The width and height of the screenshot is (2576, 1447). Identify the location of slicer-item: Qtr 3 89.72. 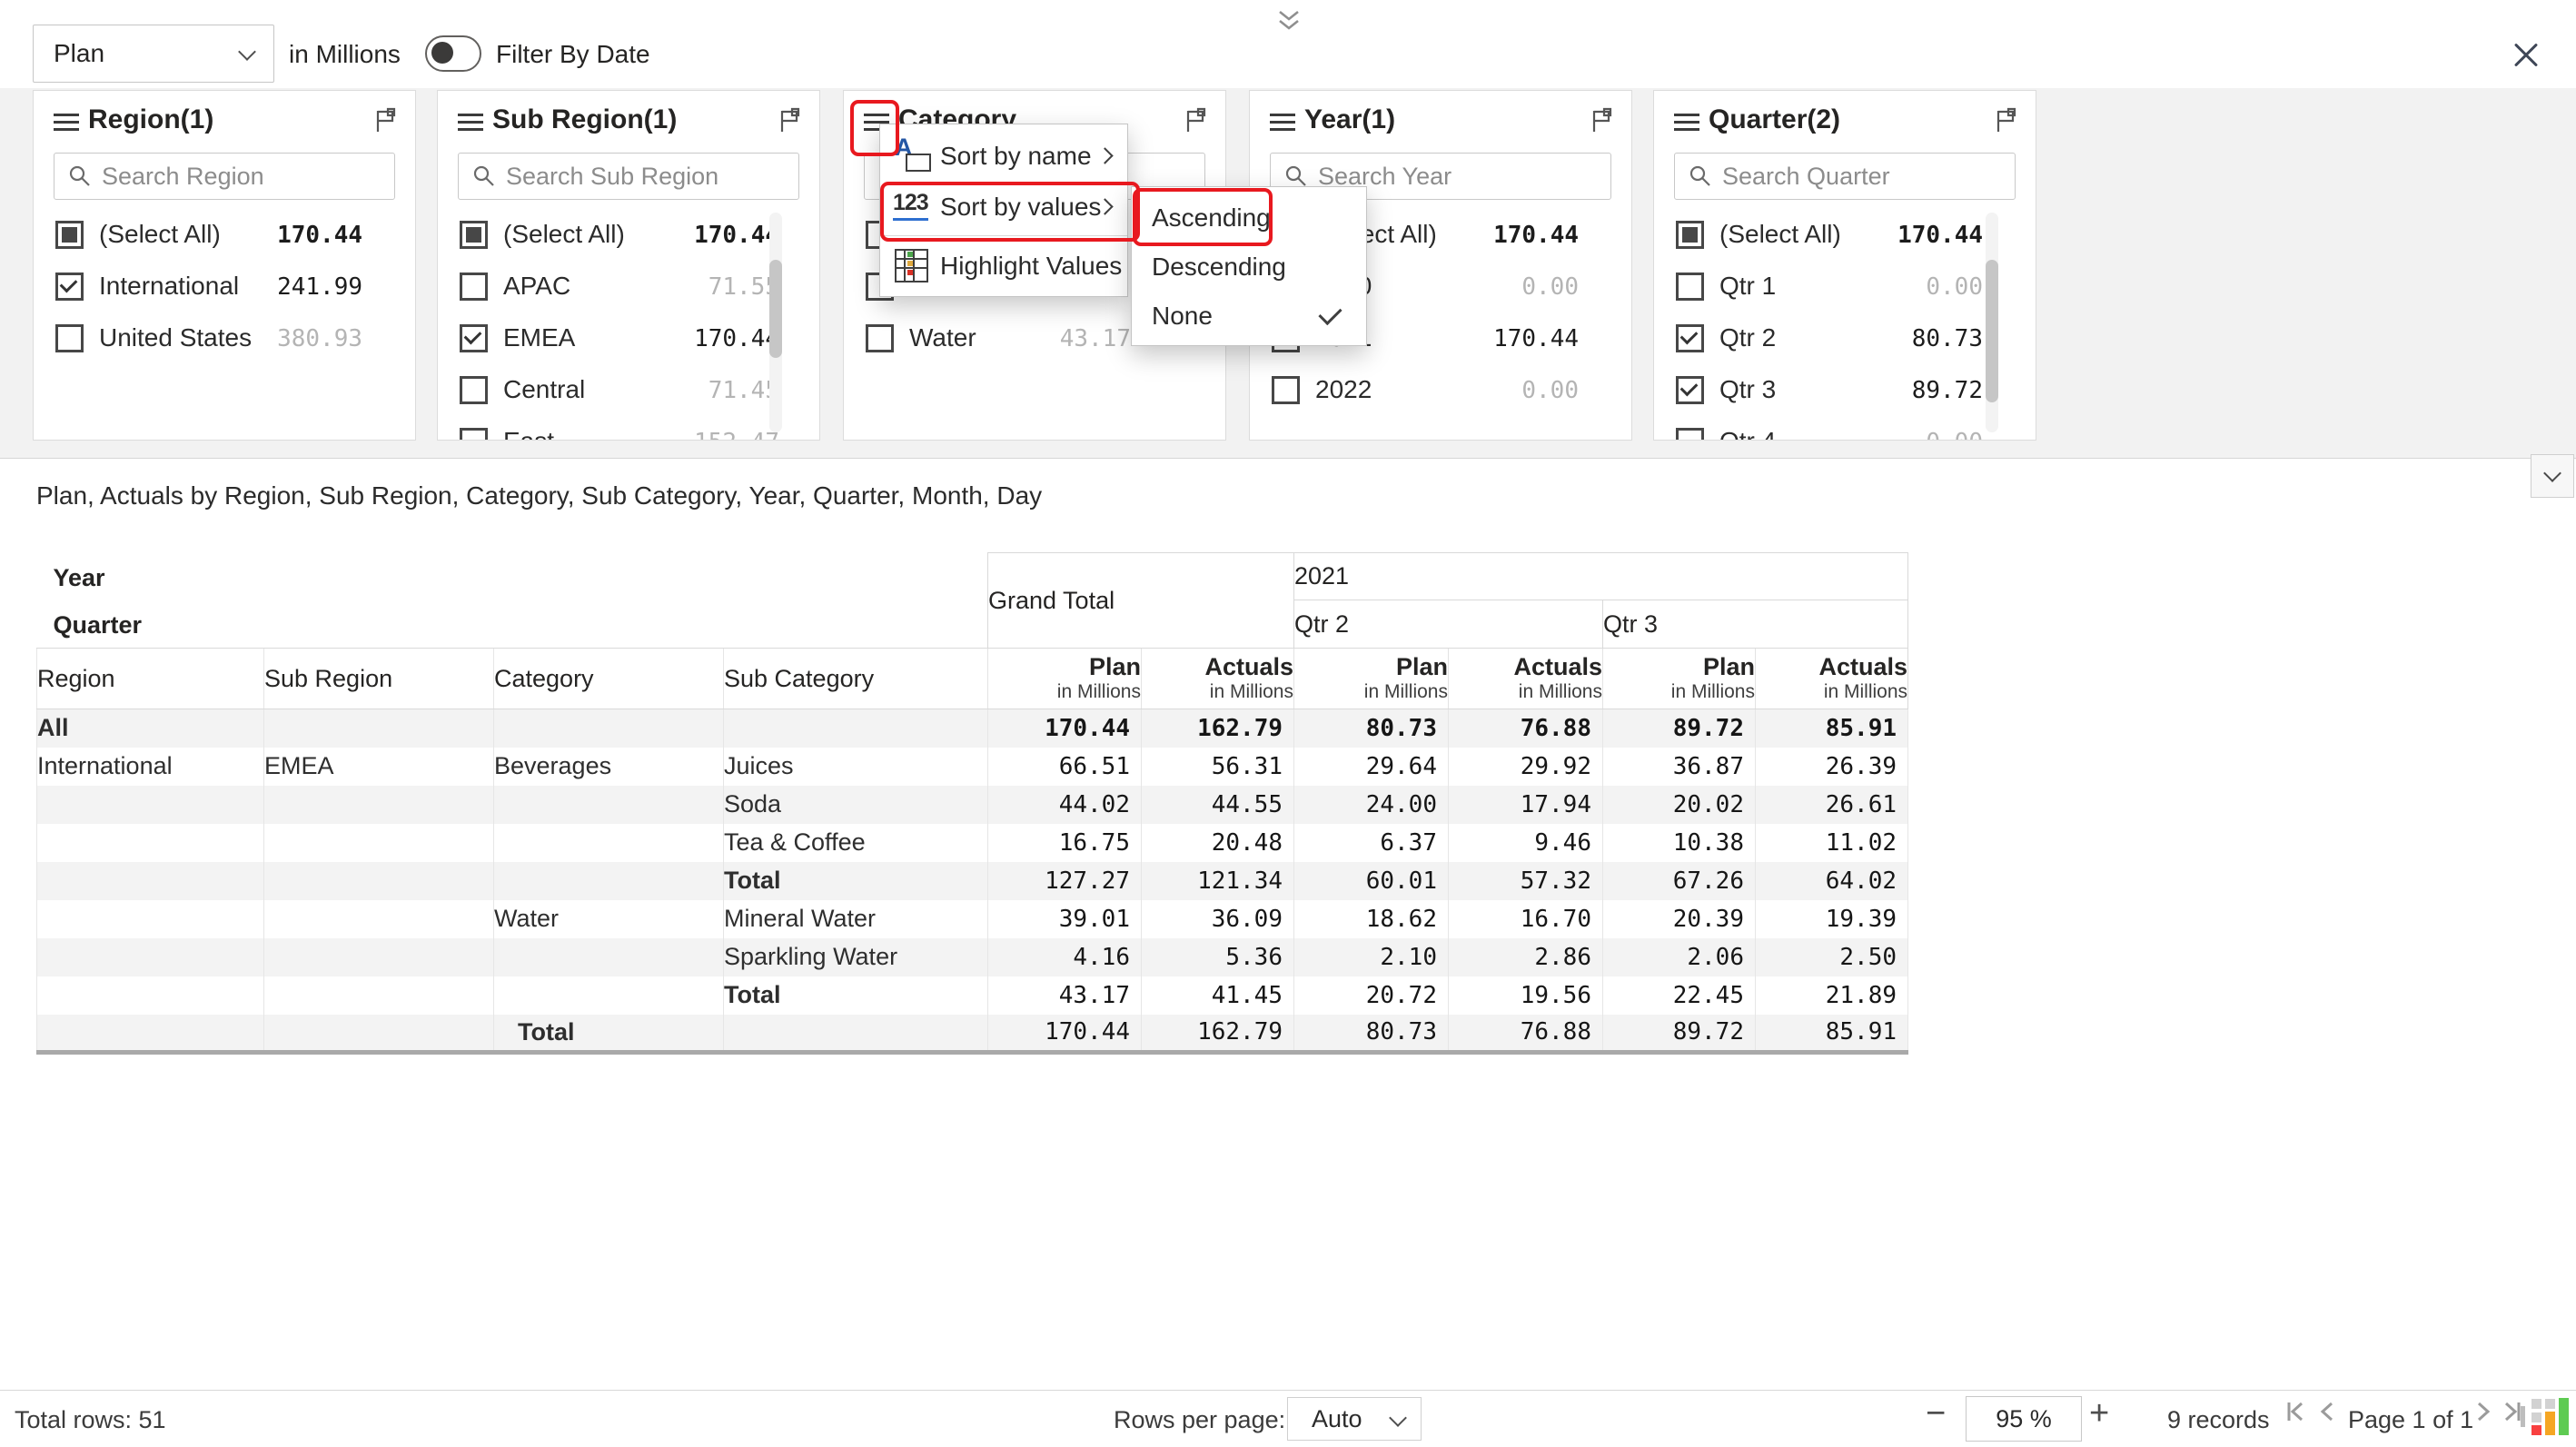
(1845, 390).